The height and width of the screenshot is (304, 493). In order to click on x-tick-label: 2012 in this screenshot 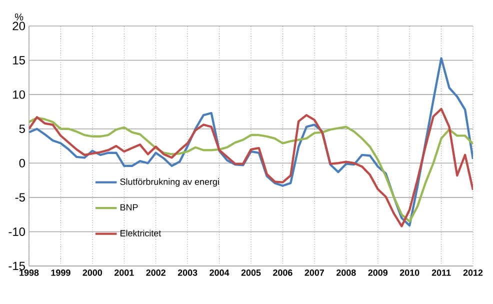, I will do `click(473, 273)`.